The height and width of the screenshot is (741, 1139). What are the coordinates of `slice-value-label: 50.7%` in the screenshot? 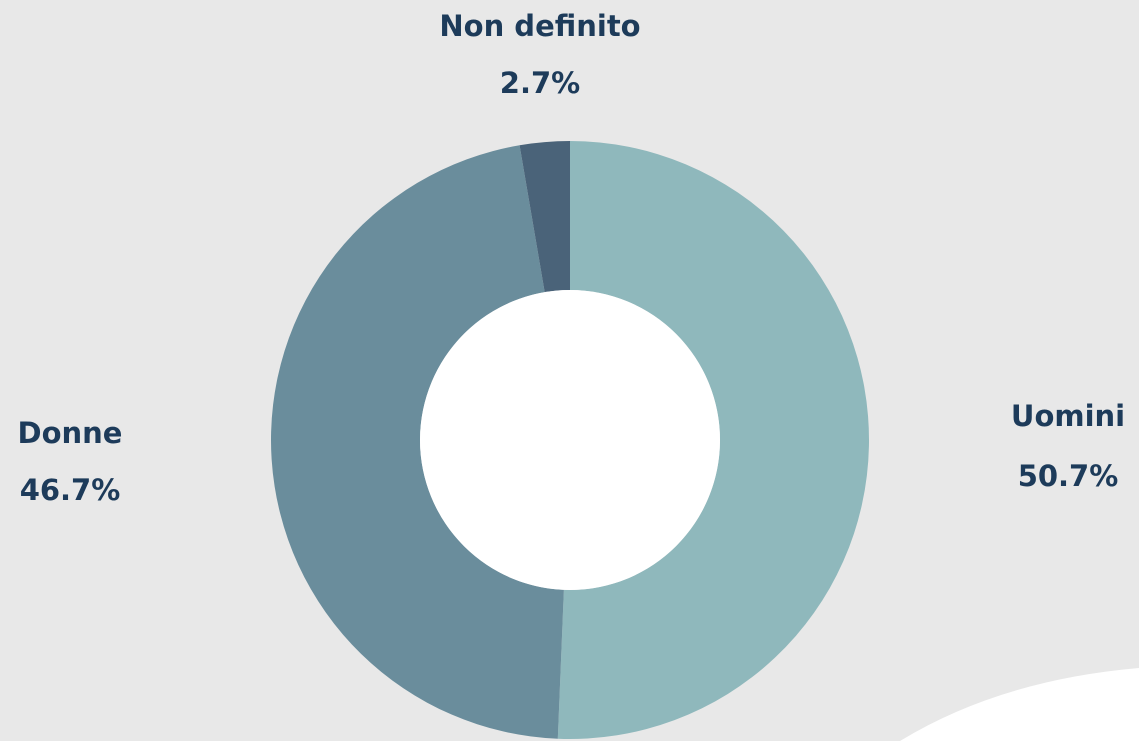 It's located at (1068, 476).